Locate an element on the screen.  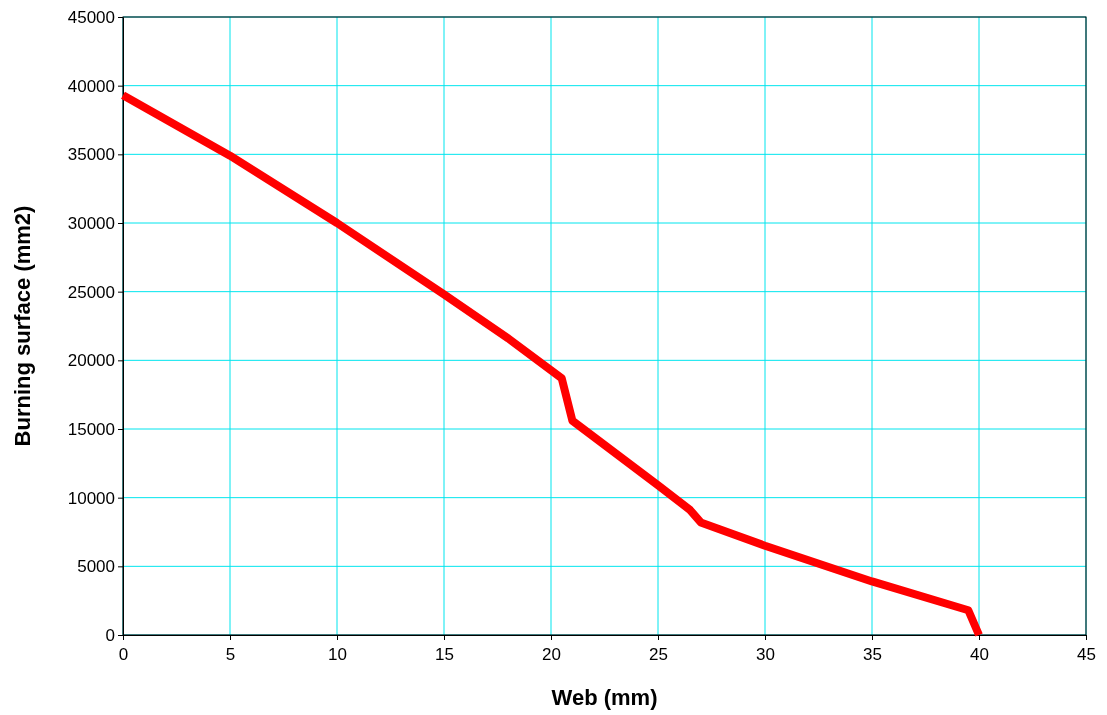
y-tick-label: 40000 is located at coordinates (91, 86).